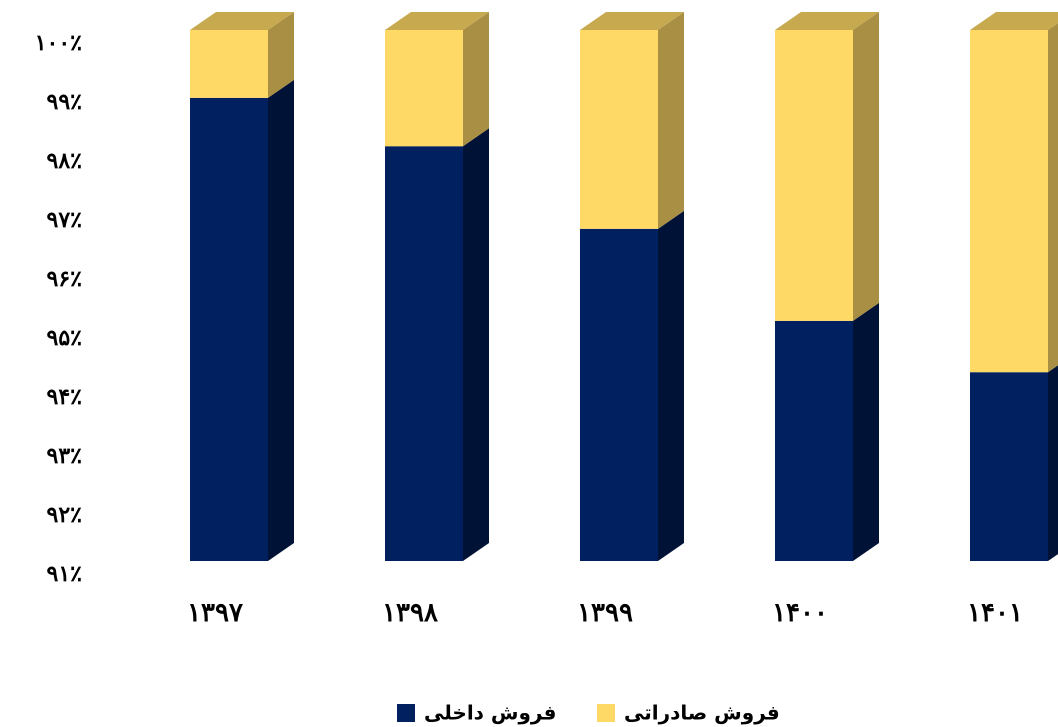 The image size is (1058, 727). What do you see at coordinates (800, 613) in the screenshot?
I see `x-tick-label: ۱۴۰۰` at bounding box center [800, 613].